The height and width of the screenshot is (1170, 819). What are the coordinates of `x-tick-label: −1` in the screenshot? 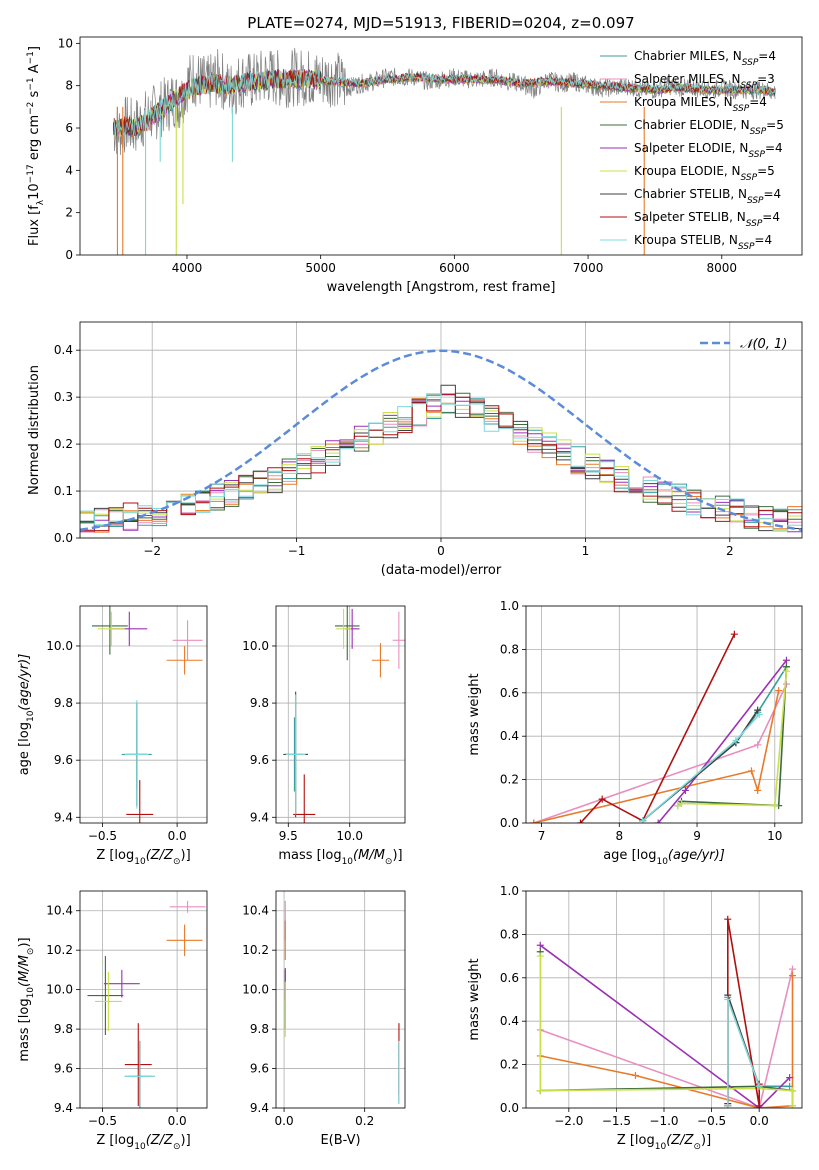 It's located at (297, 551).